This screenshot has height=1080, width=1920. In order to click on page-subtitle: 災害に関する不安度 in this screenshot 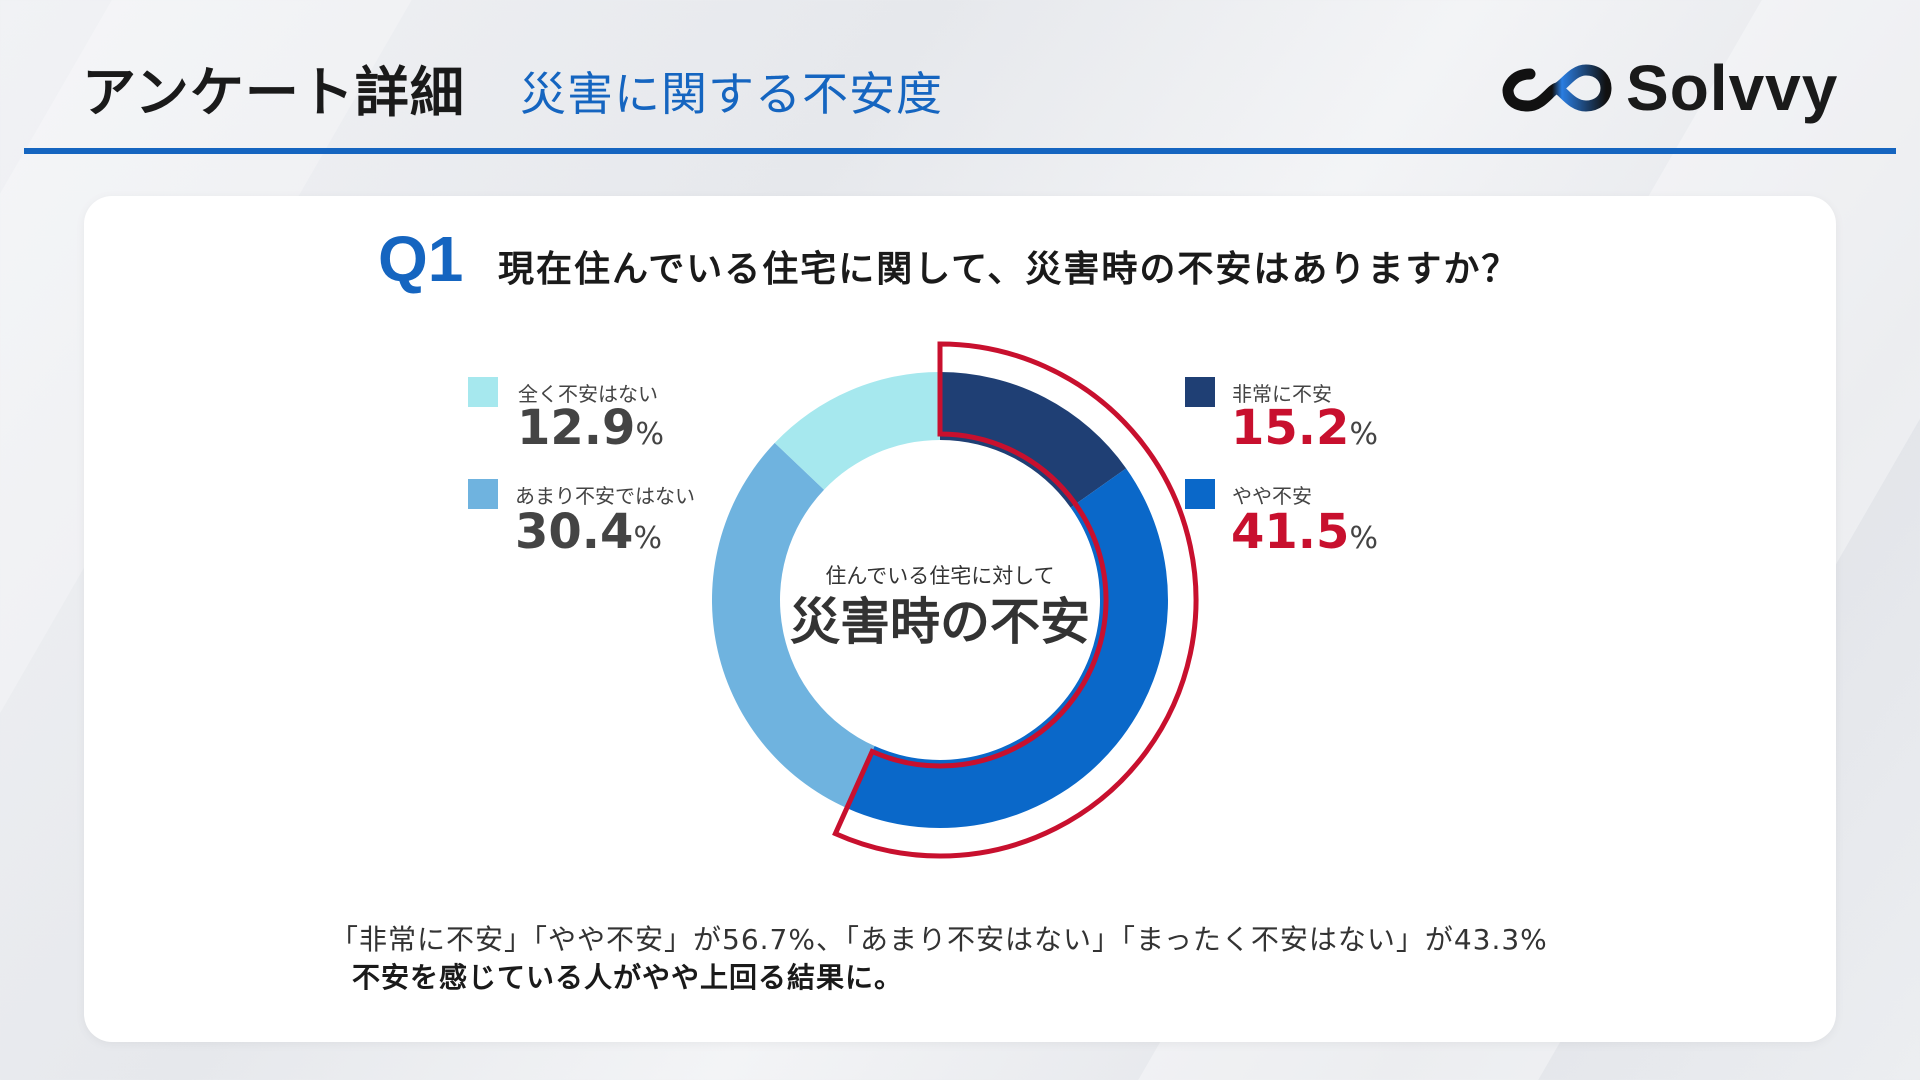, I will do `click(731, 94)`.